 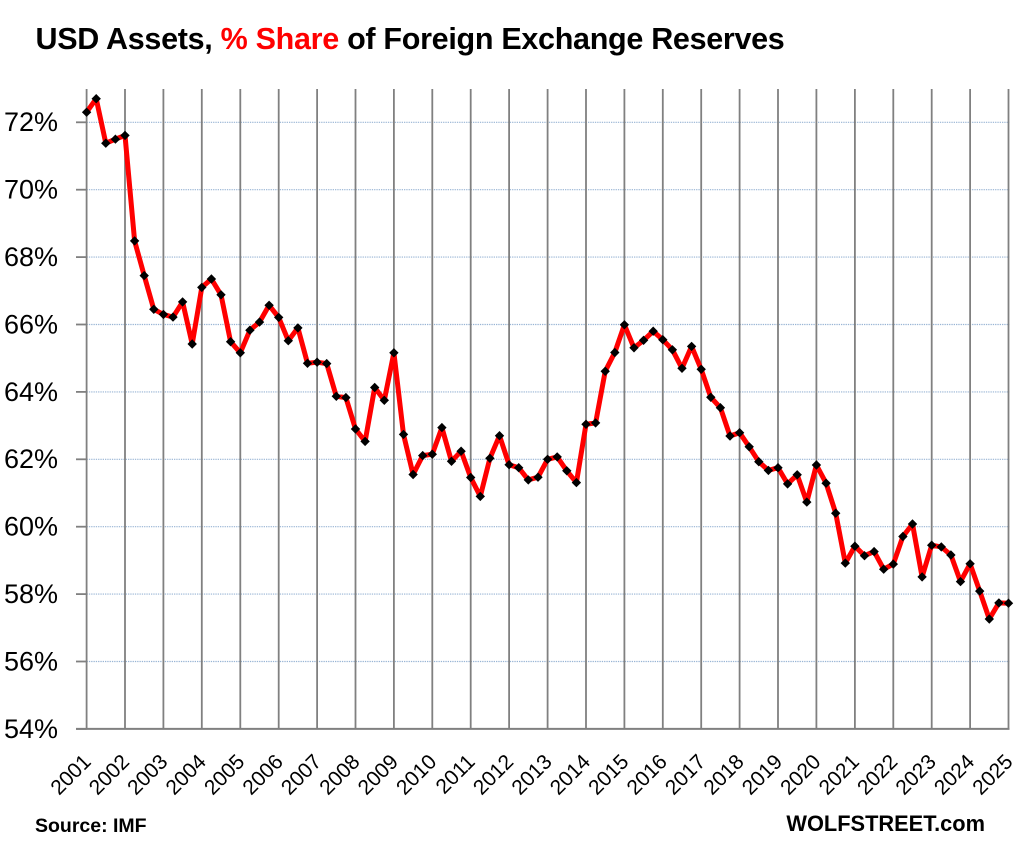 What do you see at coordinates (31, 459) in the screenshot?
I see `svg-text: 62%` at bounding box center [31, 459].